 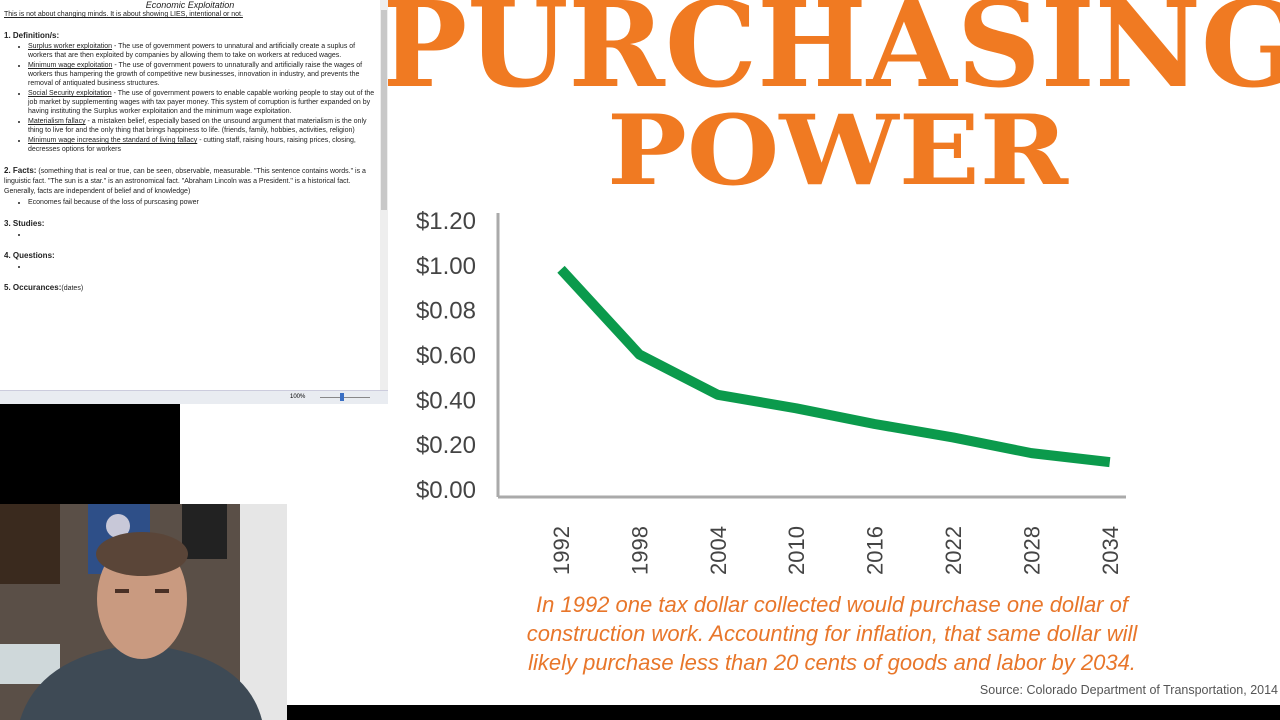 I want to click on heading-text: 2. Facts:, so click(x=20, y=170).